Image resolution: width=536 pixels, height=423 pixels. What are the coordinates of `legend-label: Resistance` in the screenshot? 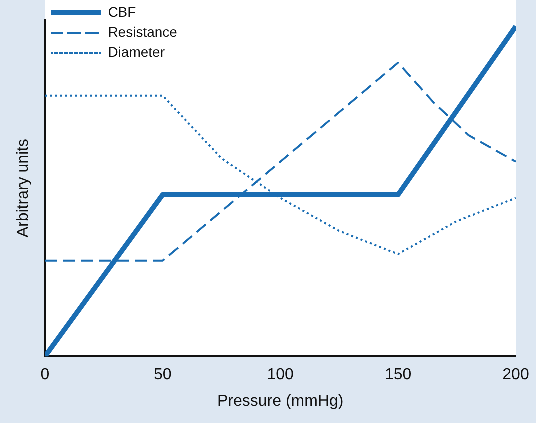 It's located at (143, 32).